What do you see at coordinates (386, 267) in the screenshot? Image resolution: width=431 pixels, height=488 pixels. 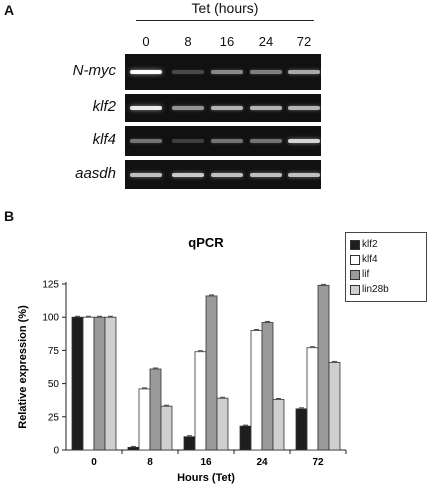 I see `chart-legend: klf2 klf4 lif lin28b` at bounding box center [386, 267].